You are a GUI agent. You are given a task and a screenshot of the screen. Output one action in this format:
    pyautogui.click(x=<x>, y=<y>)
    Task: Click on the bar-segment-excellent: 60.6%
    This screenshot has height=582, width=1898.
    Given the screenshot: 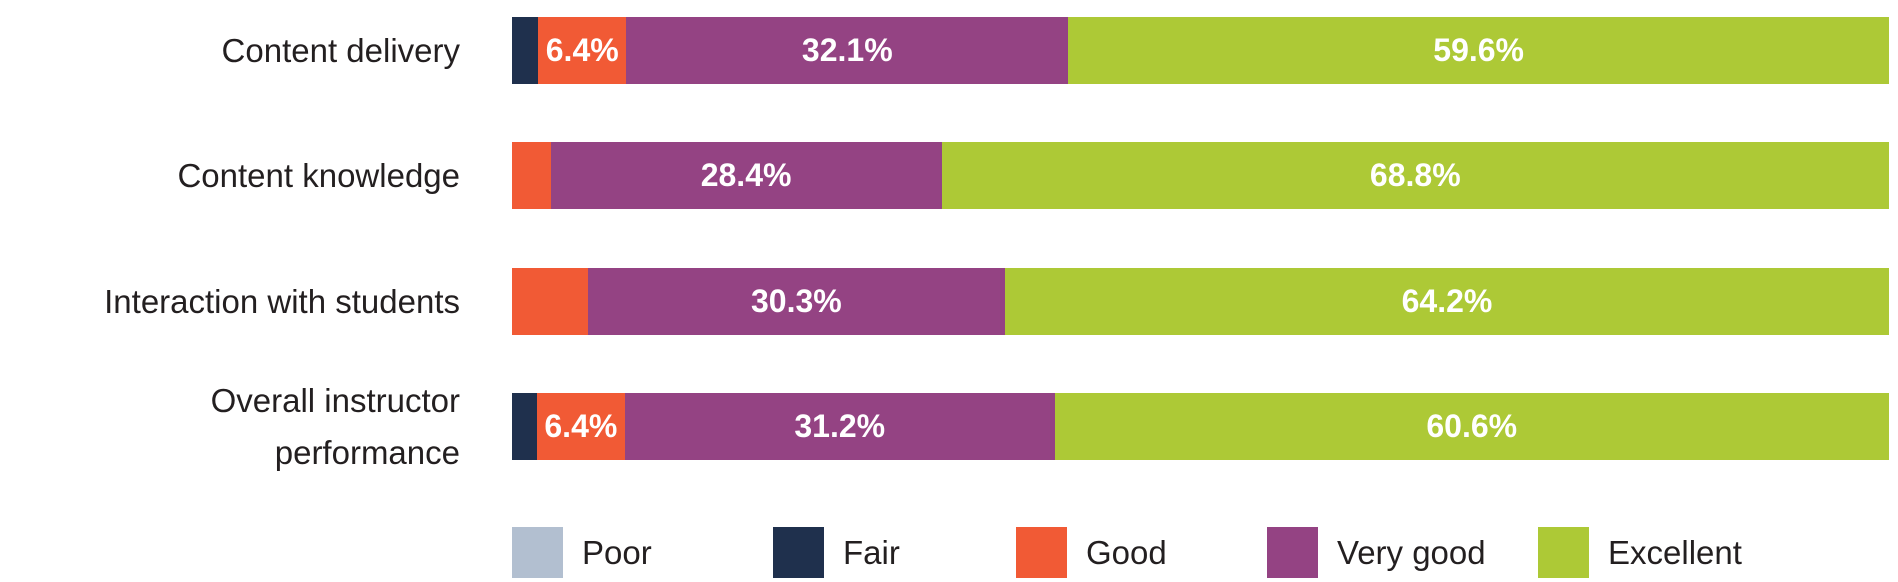 What is the action you would take?
    pyautogui.click(x=1471, y=426)
    